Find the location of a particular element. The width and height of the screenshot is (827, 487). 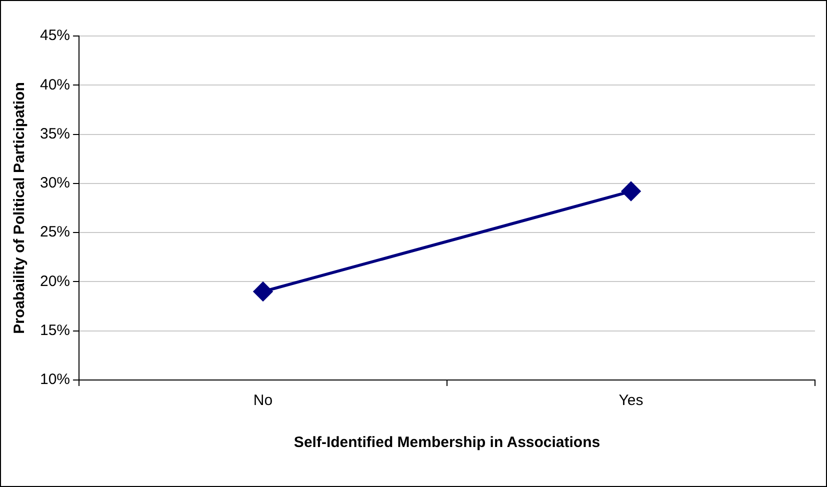

x-axis-title: Self-Identified Membership in Associations is located at coordinates (447, 443).